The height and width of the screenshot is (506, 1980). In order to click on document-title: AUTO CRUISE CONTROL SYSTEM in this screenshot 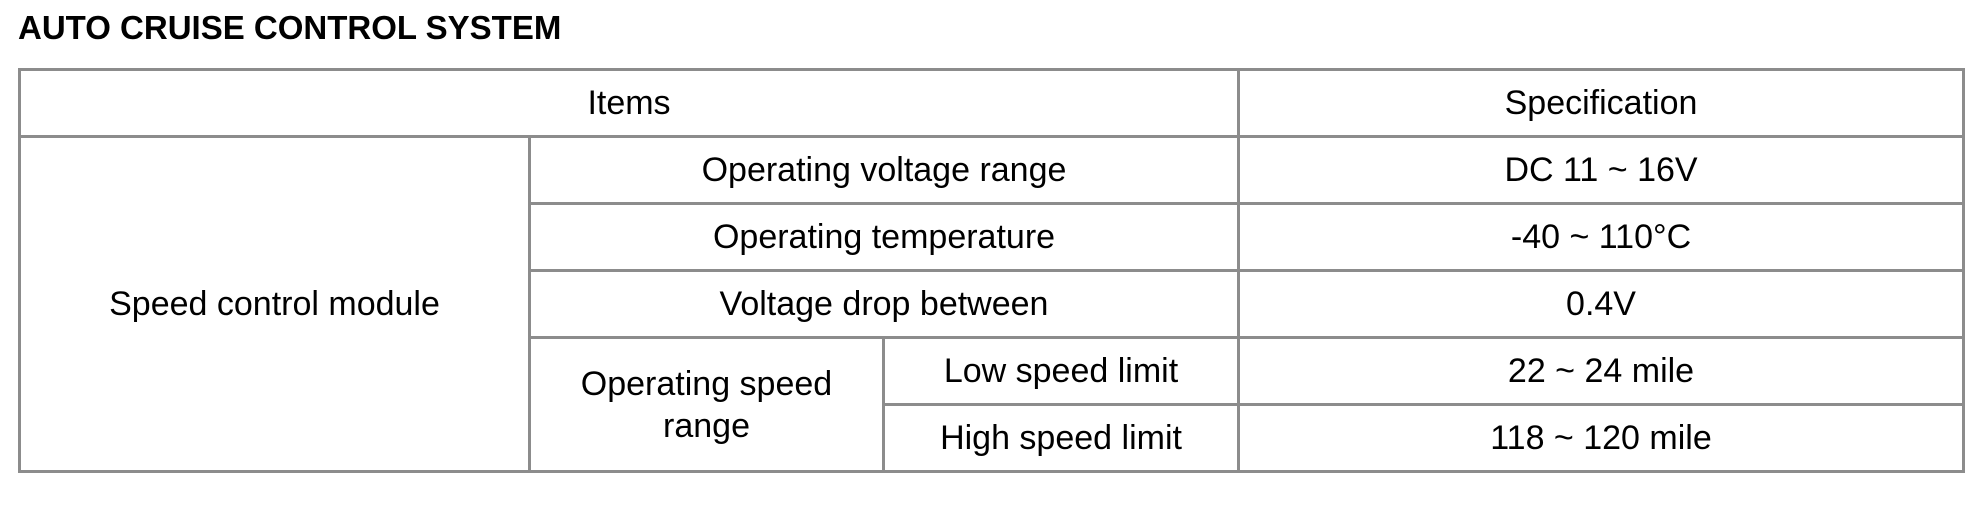, I will do `click(290, 27)`.